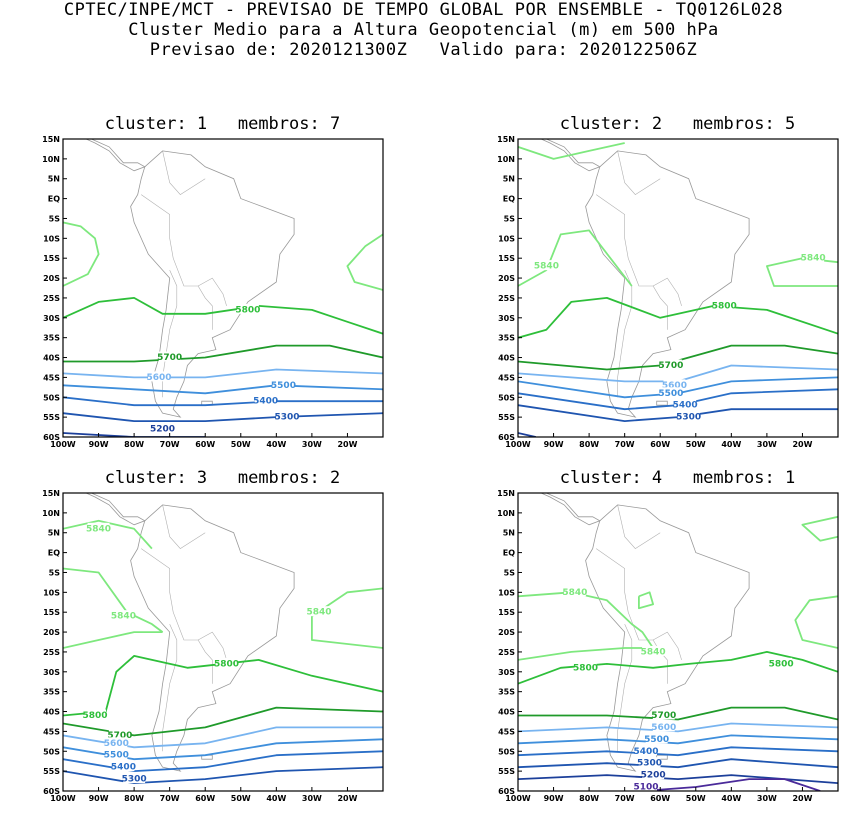  Describe the element at coordinates (312, 798) in the screenshot. I see `lon-label: 30W` at that location.